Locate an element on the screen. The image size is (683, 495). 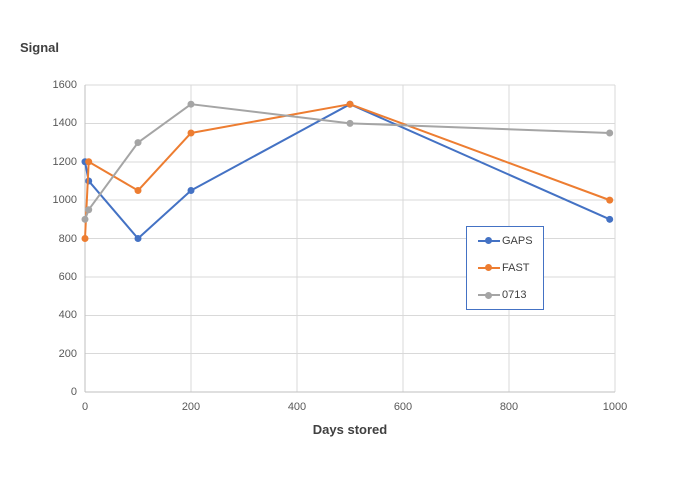
legend-item-label: GAPS is located at coordinates (517, 240).